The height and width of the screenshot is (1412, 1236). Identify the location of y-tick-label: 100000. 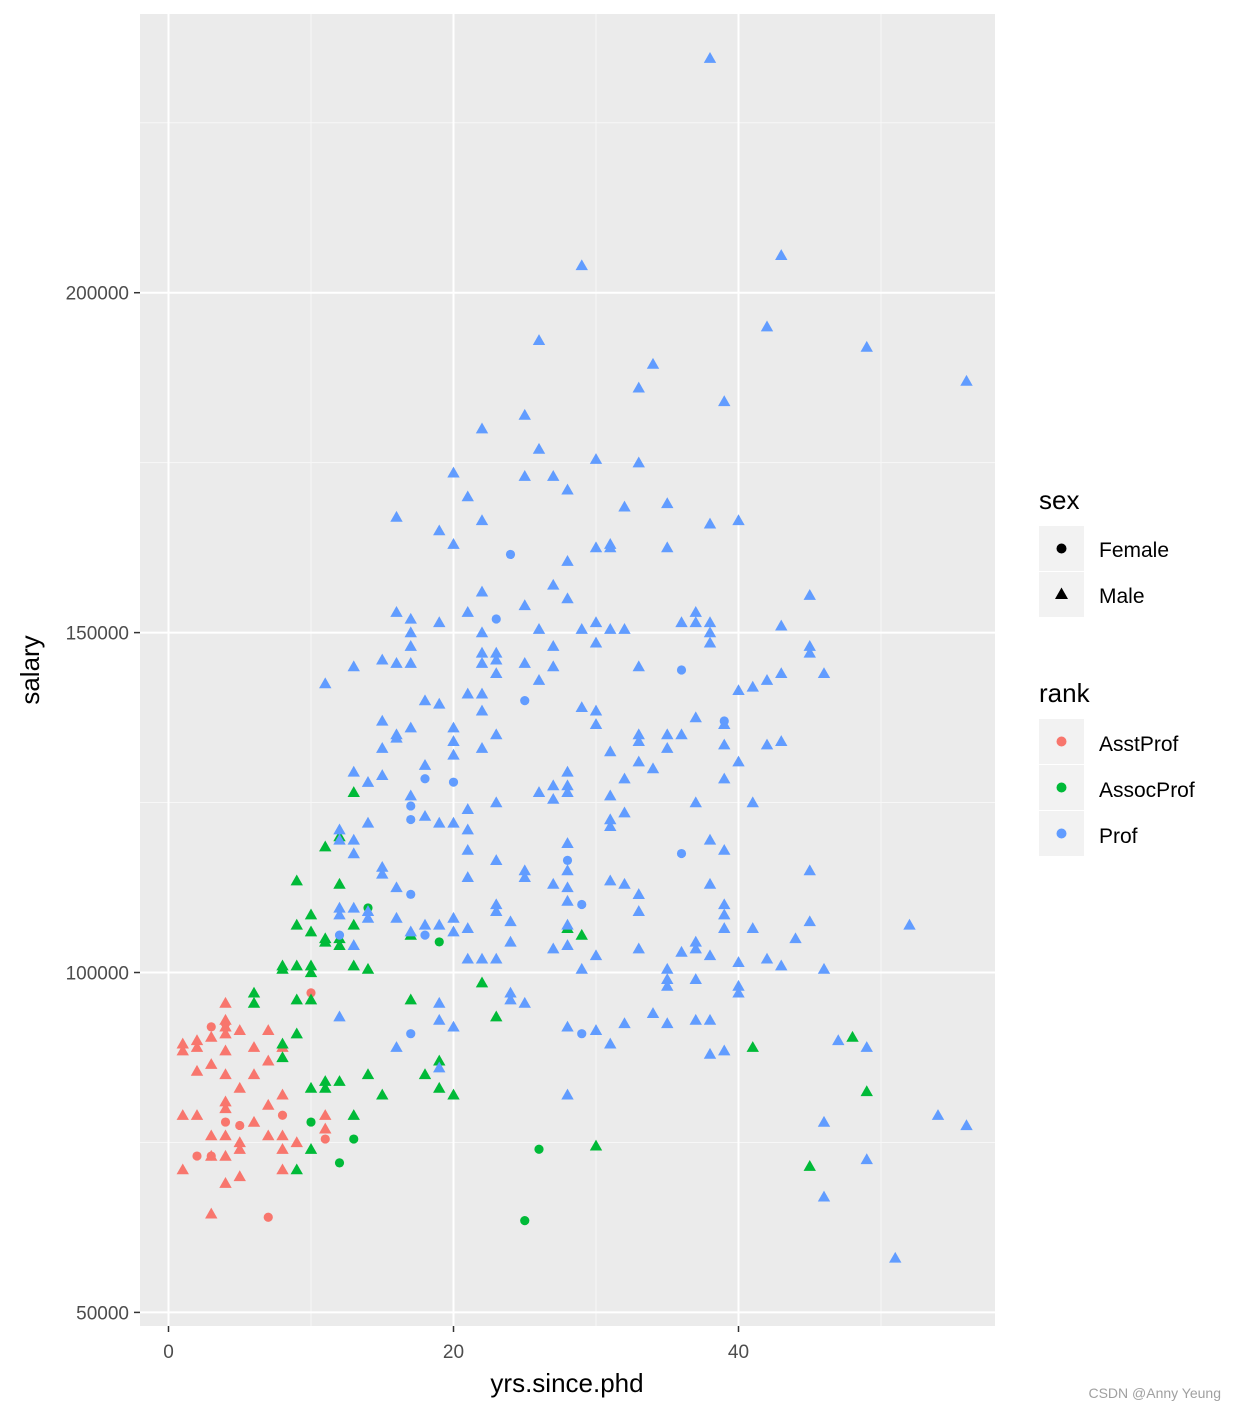
(97, 974).